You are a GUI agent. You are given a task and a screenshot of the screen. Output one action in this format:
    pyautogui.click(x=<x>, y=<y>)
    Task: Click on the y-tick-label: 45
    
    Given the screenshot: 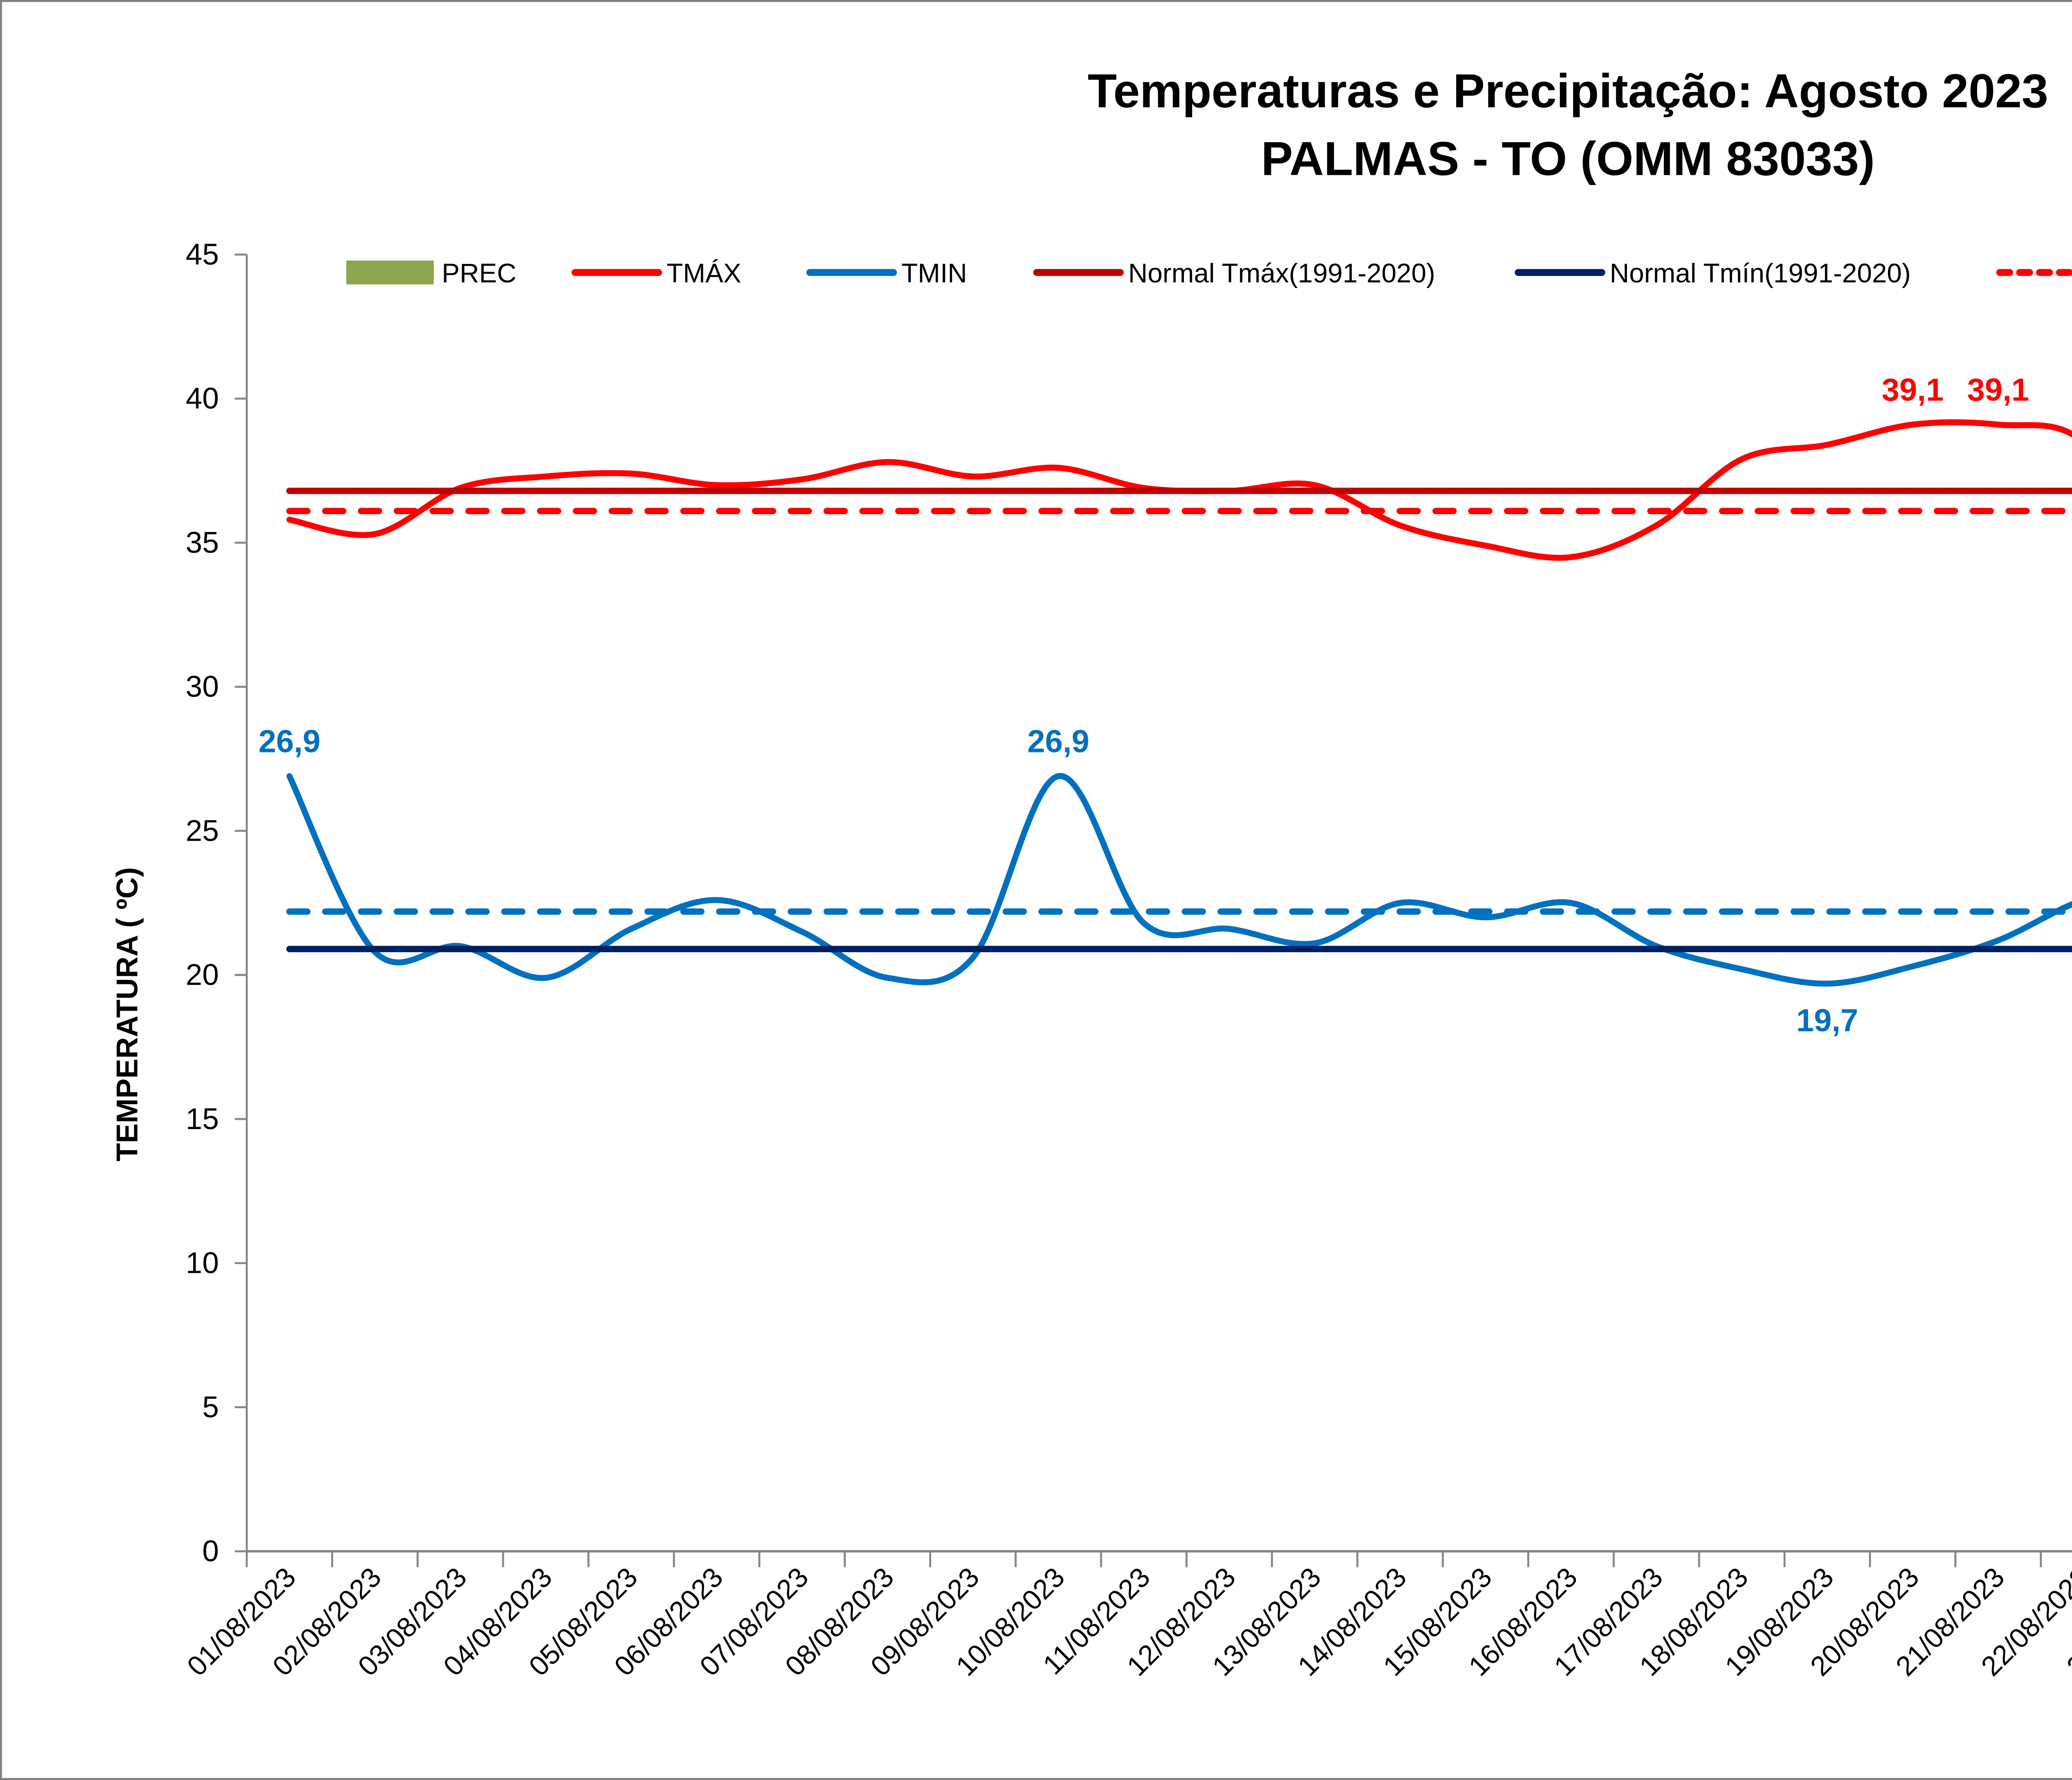 What is the action you would take?
    pyautogui.click(x=202, y=254)
    